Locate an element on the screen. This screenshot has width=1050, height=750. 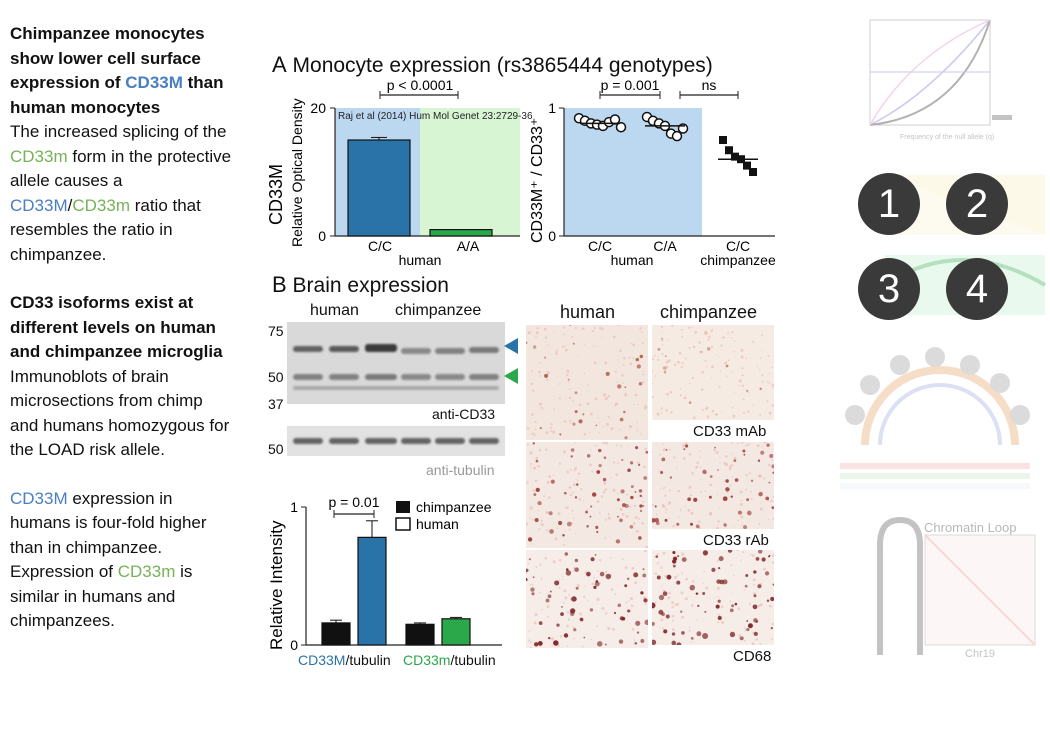
micro-chimp-mab is located at coordinates (713, 372).